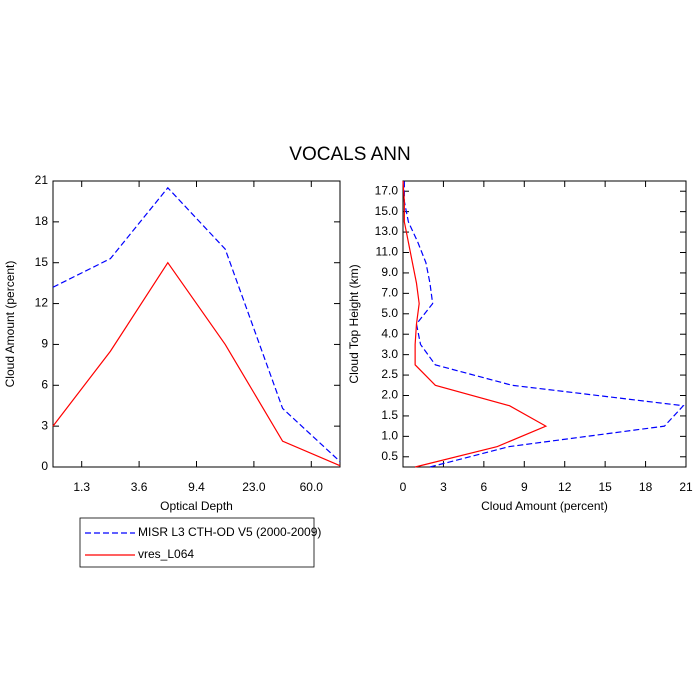 Image resolution: width=700 pixels, height=700 pixels. What do you see at coordinates (196, 506) in the screenshot?
I see `x-axis-label: Optical Depth` at bounding box center [196, 506].